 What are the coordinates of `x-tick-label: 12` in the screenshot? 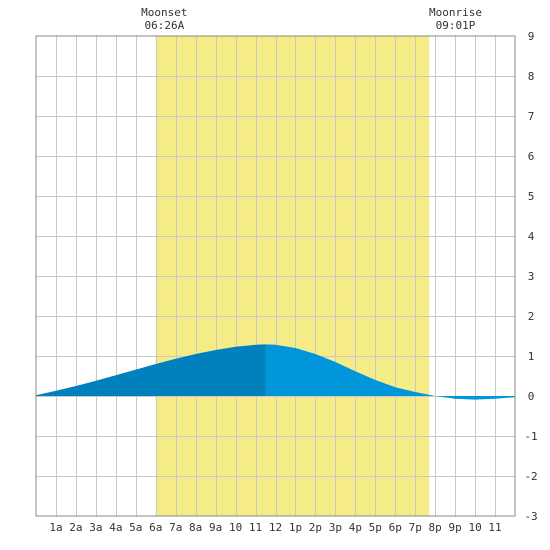 It's located at (275, 527).